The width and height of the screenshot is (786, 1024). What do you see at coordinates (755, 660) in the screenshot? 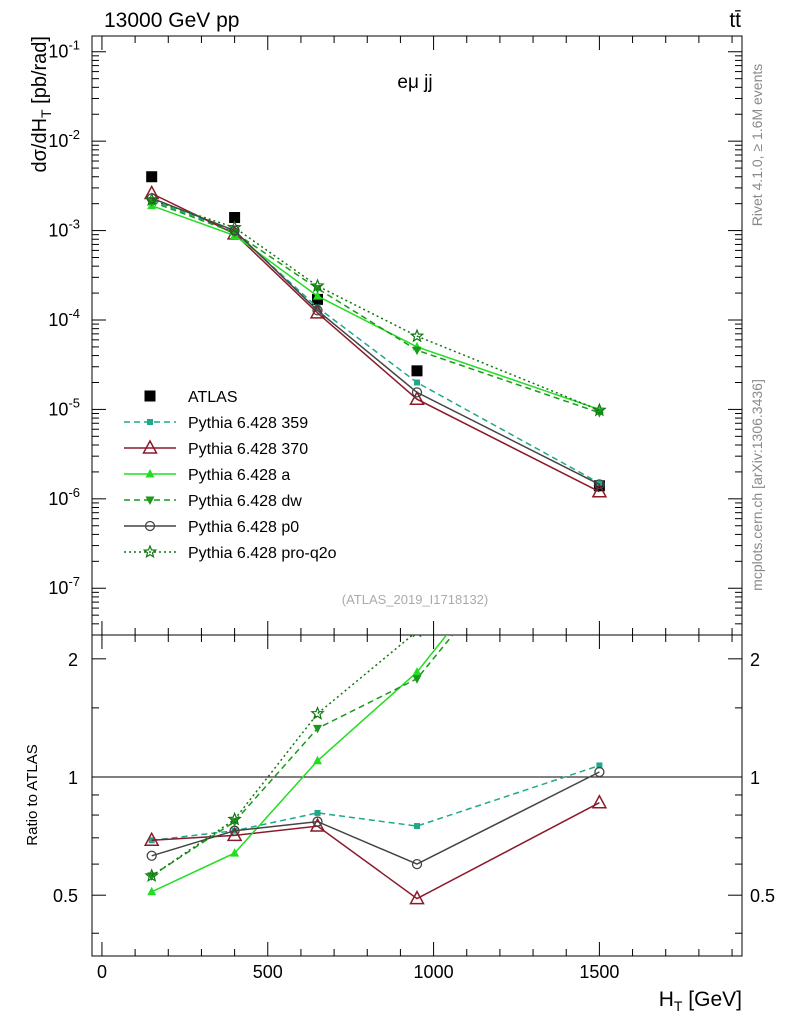
I see `ratio-ytick-label-right: 2` at bounding box center [755, 660].